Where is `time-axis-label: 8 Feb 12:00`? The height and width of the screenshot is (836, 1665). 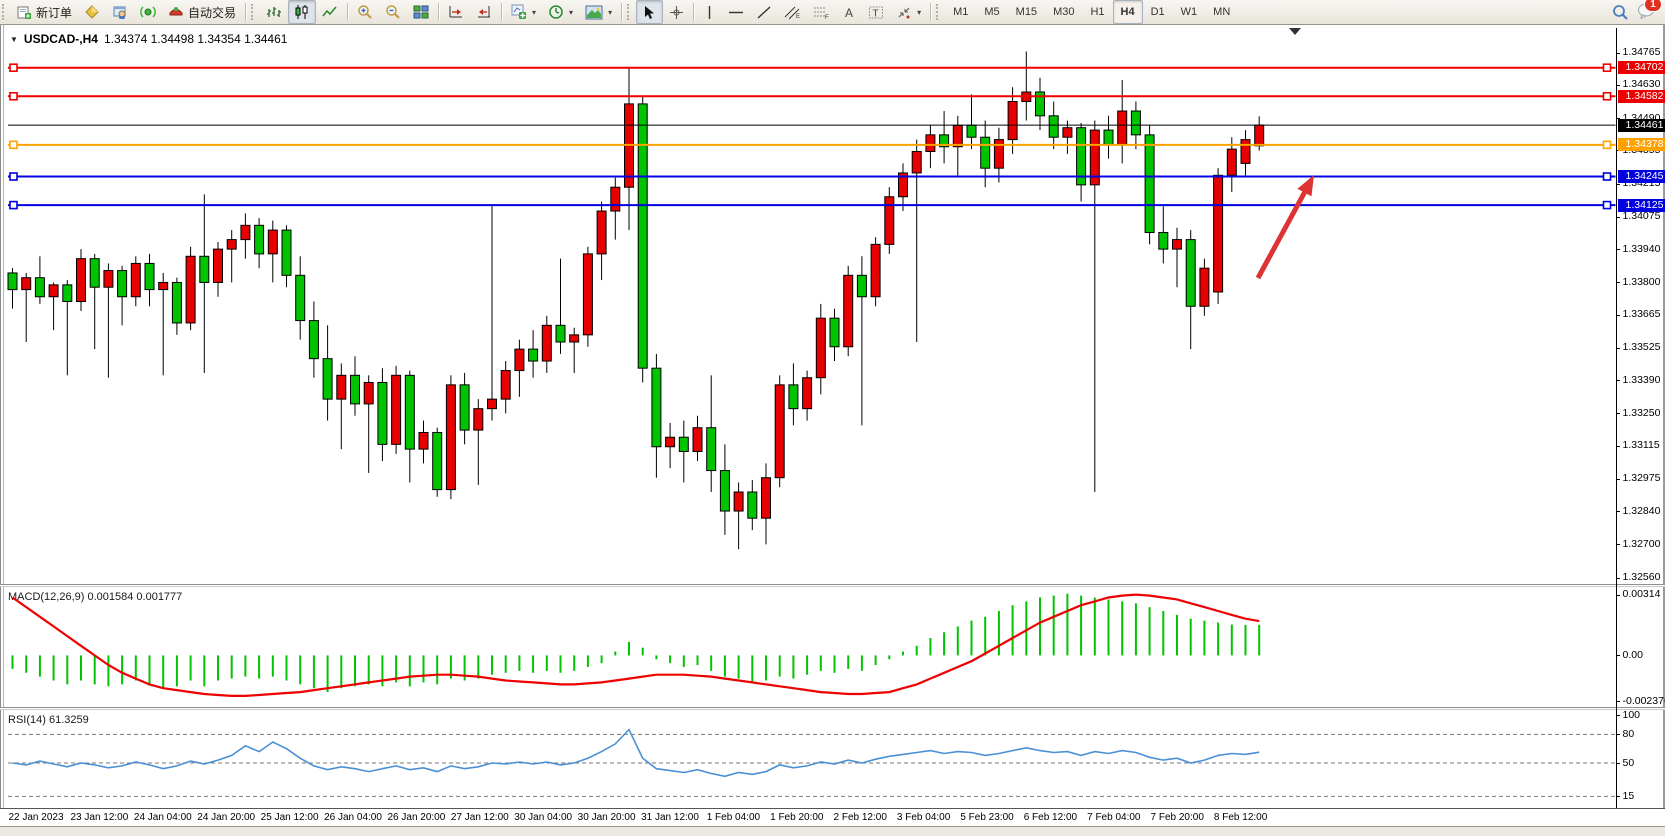 time-axis-label: 8 Feb 12:00 is located at coordinates (1240, 817).